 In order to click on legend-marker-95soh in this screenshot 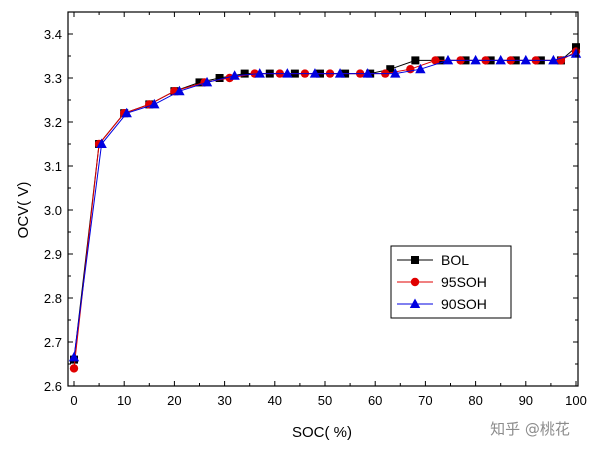, I will do `click(415, 282)`.